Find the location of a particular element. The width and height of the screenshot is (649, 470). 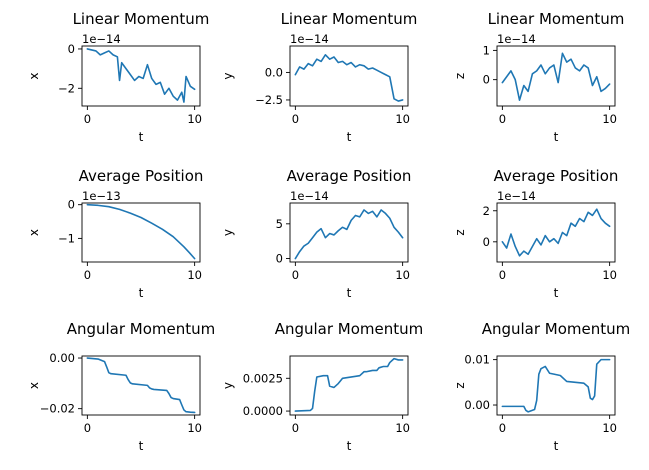

y-tick-label: −0.02 is located at coordinates (57, 409).